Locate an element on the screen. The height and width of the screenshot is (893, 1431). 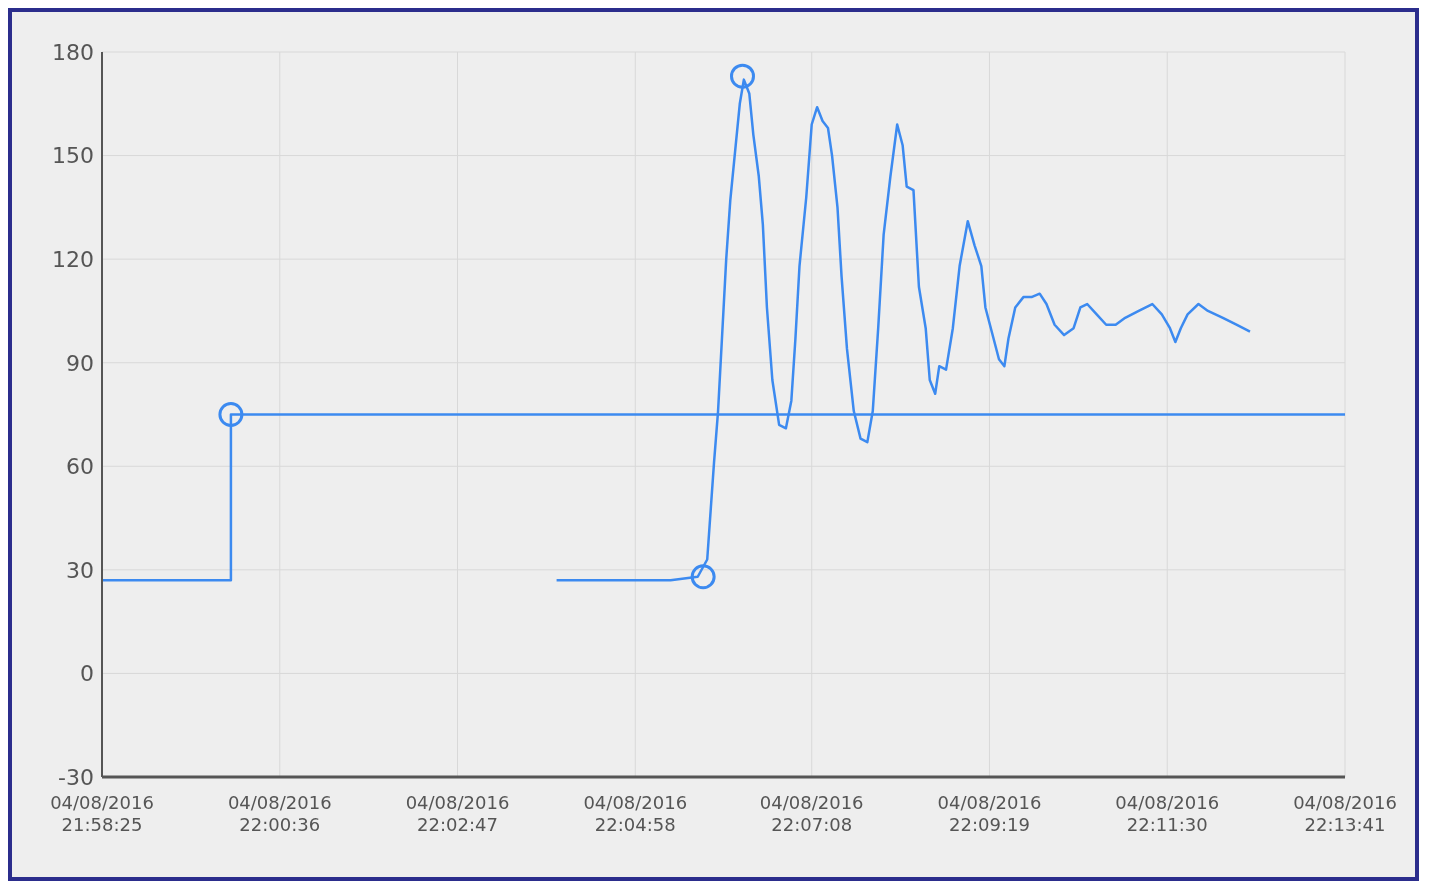
y-tick-label: 30 is located at coordinates (80, 570).